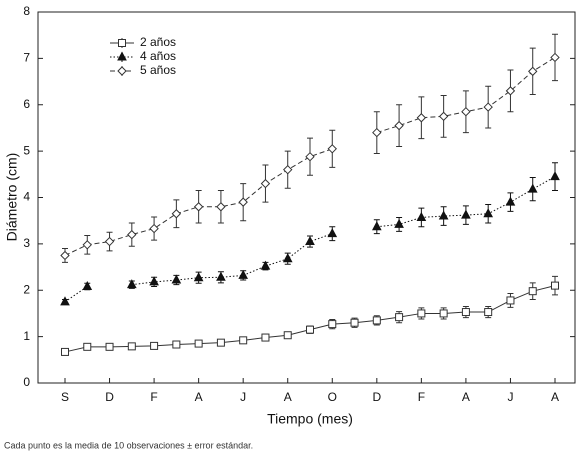 The height and width of the screenshot is (454, 580). I want to click on series-line, so click(310, 319).